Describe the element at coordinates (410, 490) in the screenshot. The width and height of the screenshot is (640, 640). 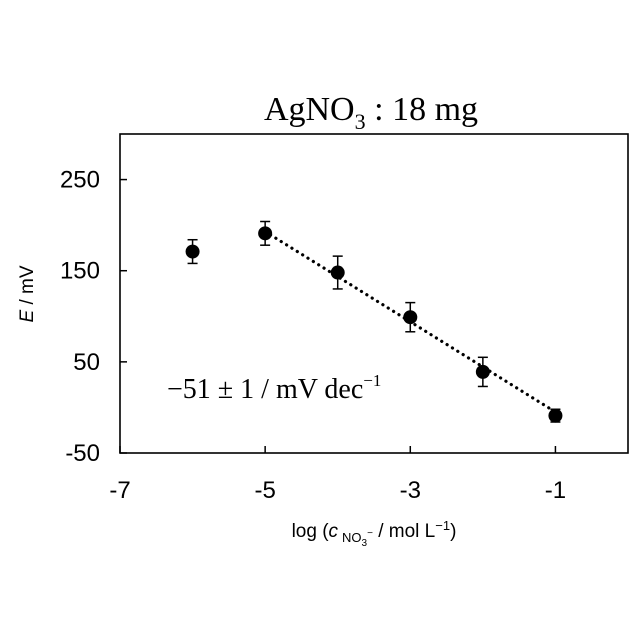
I see `x-tick-label: -3` at that location.